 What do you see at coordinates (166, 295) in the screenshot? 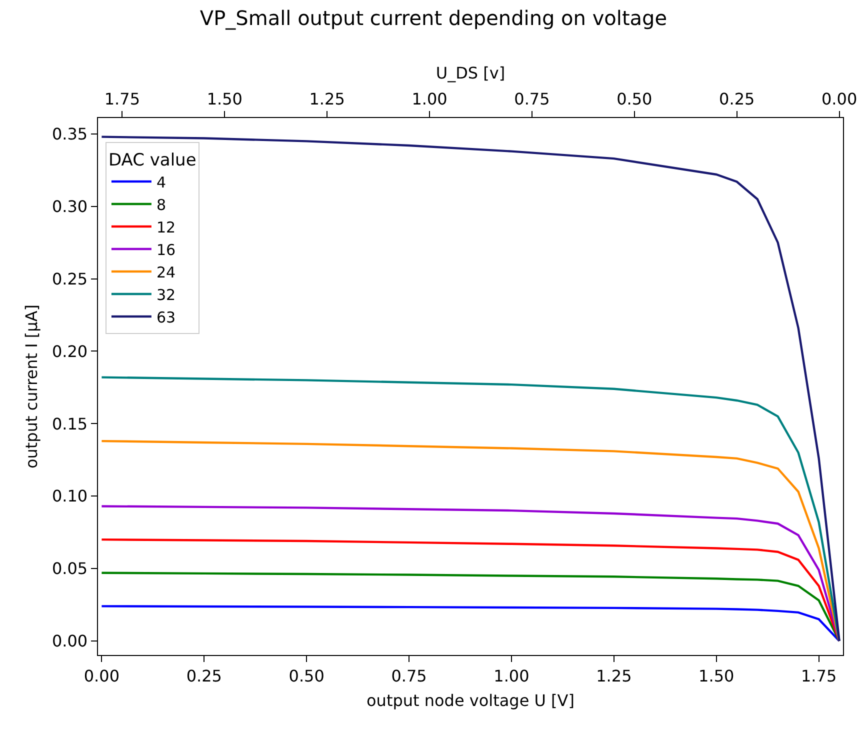
I see `legend-label: 32` at bounding box center [166, 295].